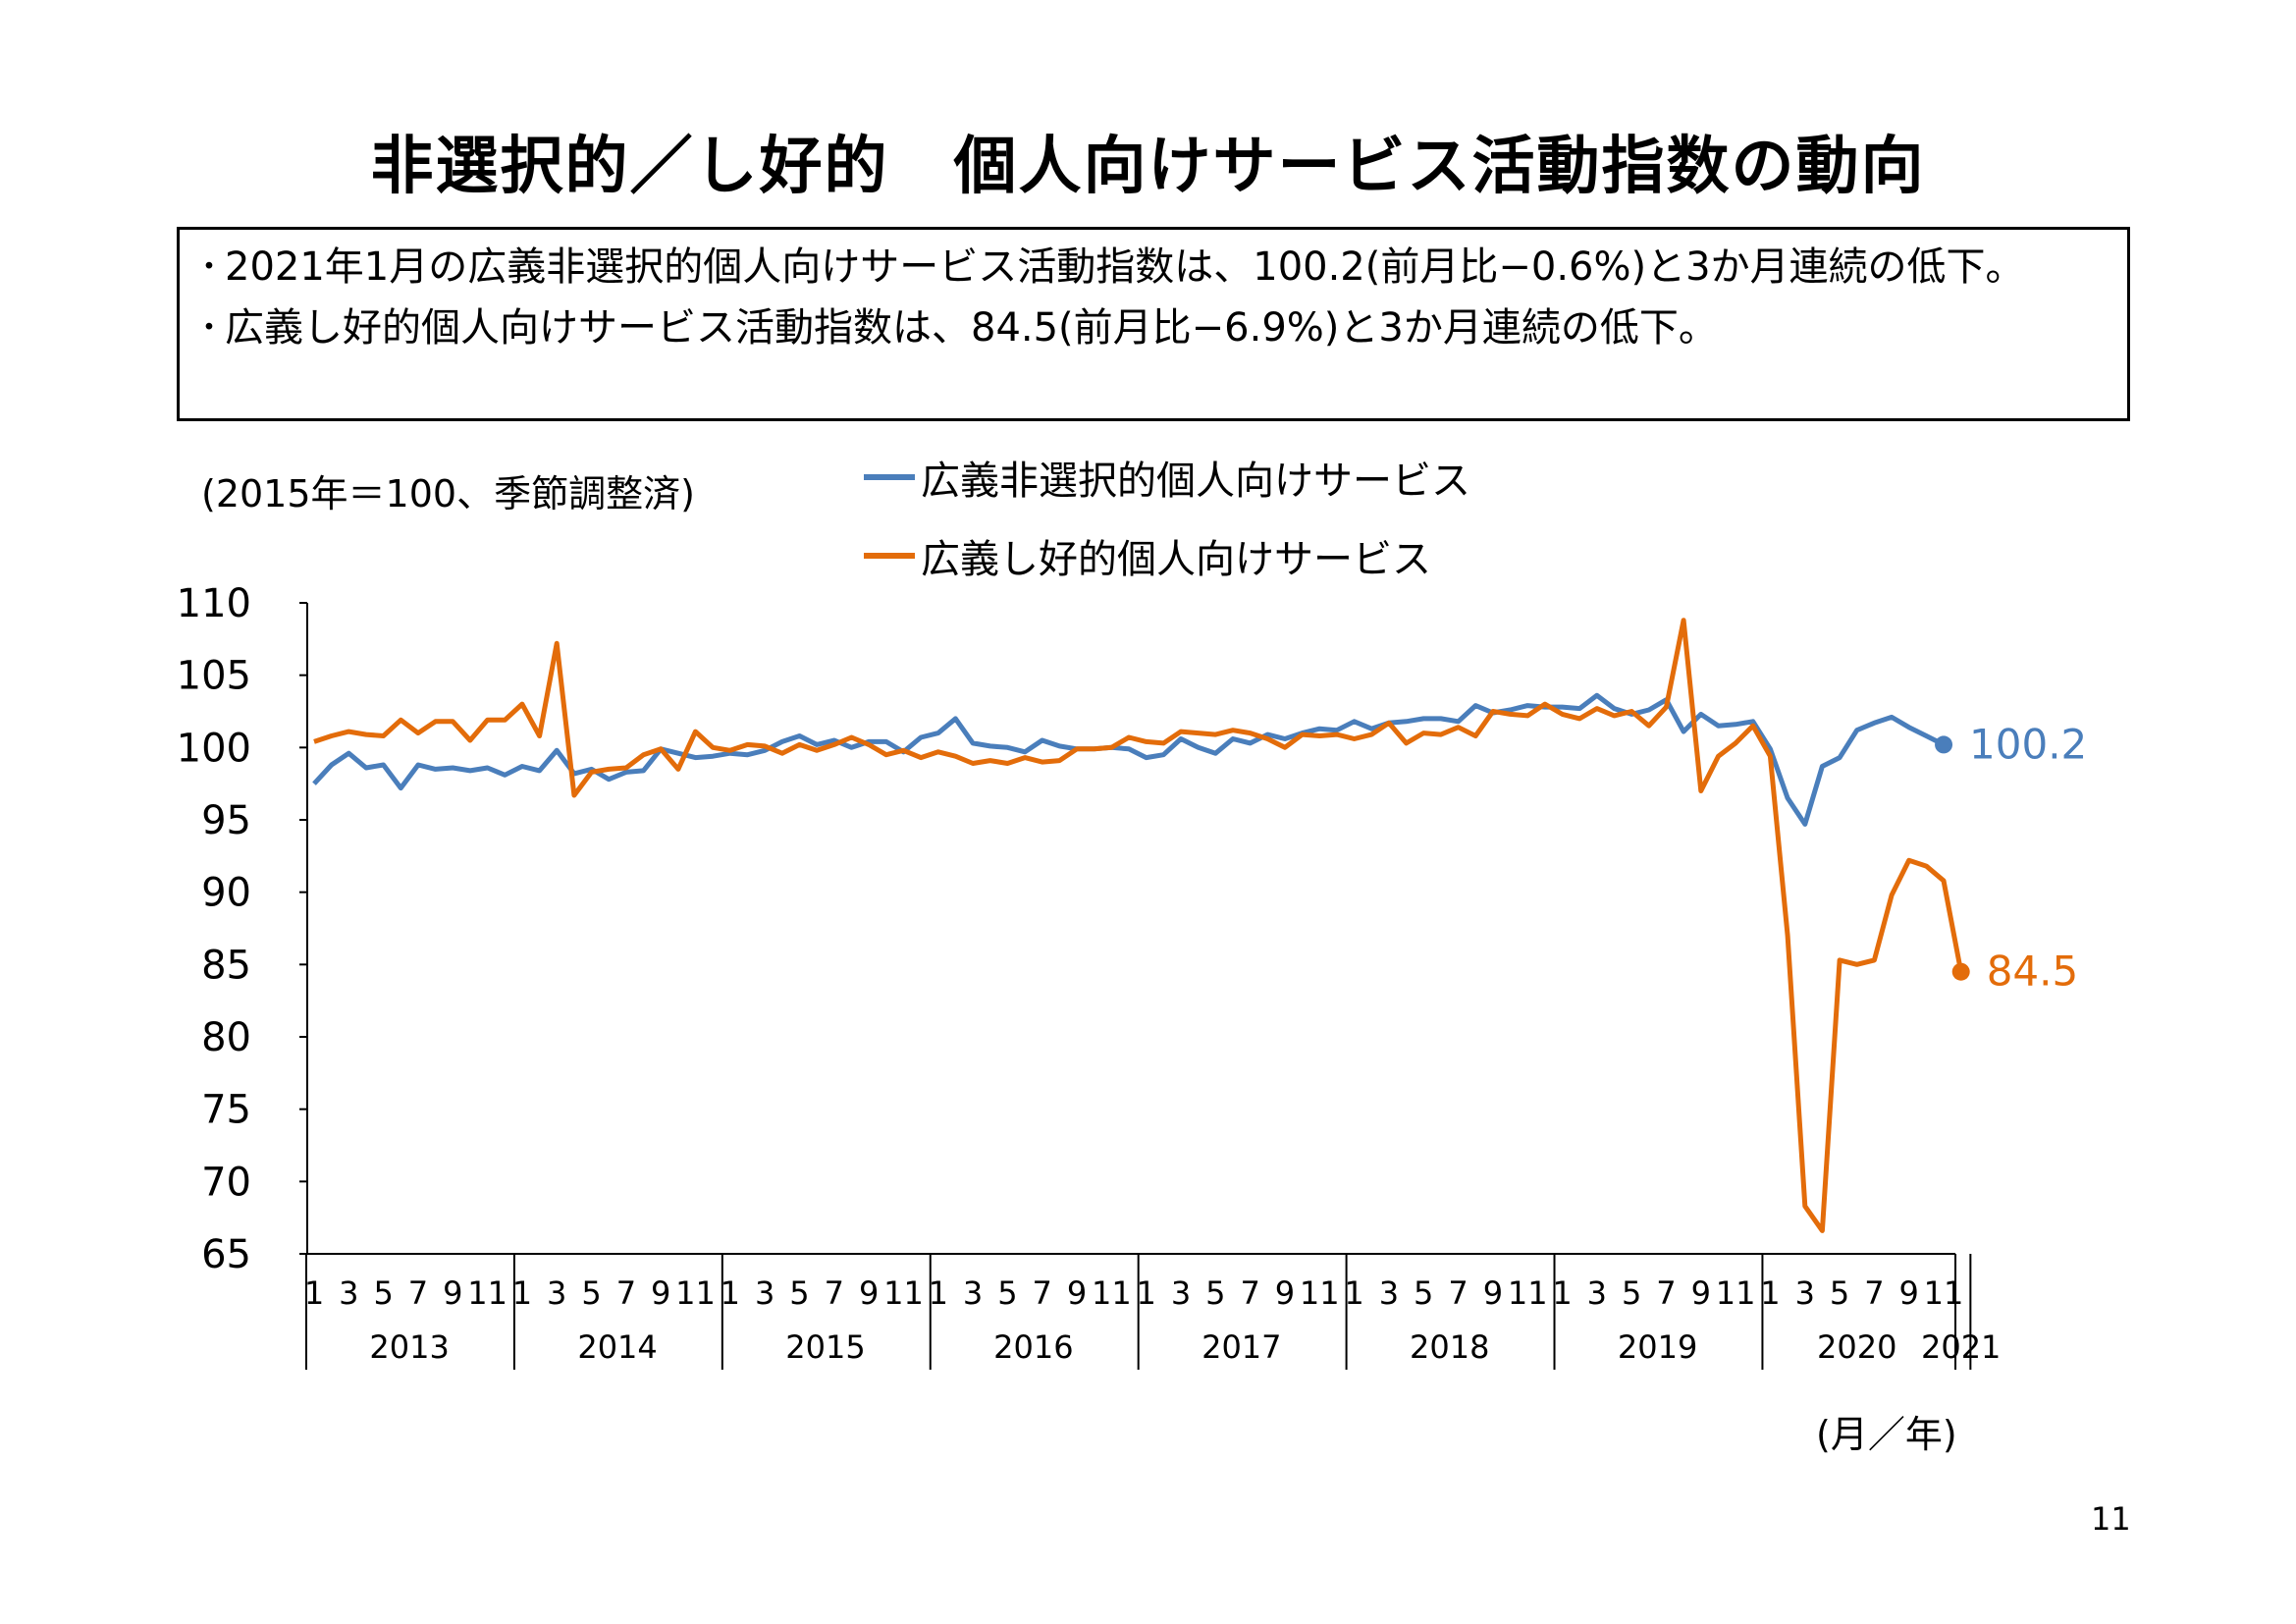  Describe the element at coordinates (889, 556) in the screenshot. I see `legend-swatch-discretionary` at that location.